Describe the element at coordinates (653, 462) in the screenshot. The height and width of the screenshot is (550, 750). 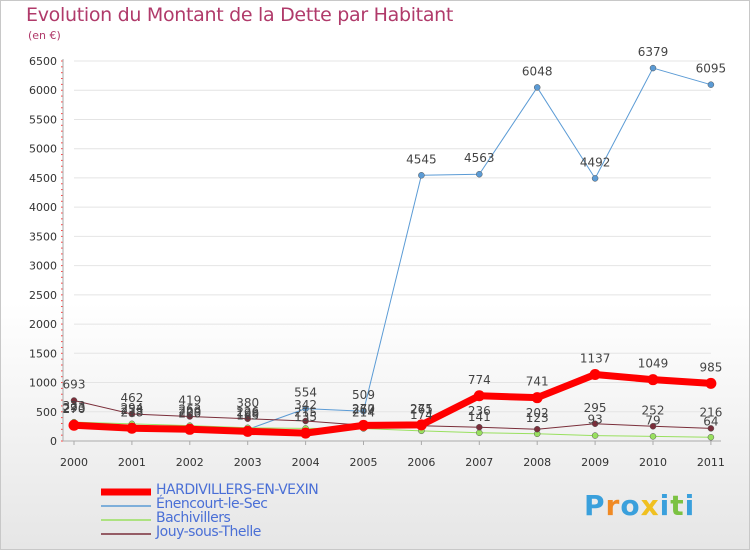
I see `x-tick-label: 2010` at that location.